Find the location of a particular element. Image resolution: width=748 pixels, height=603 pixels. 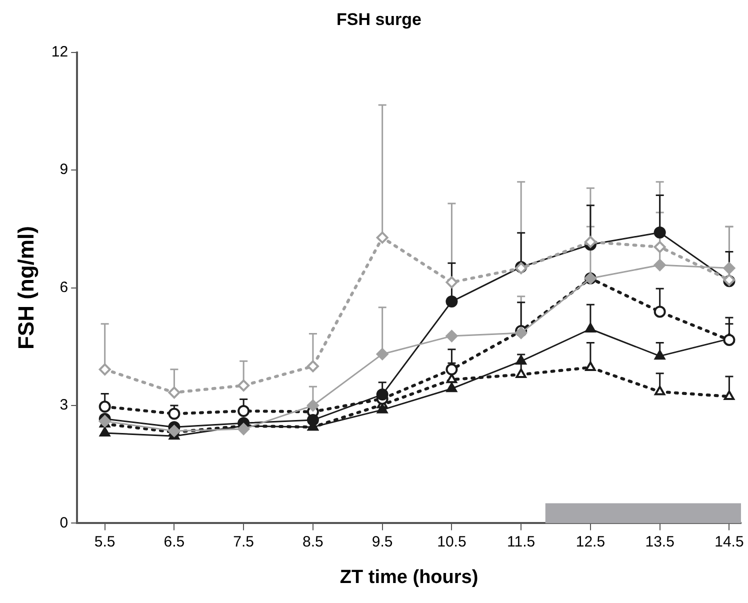

x-tick-label: 9.5 is located at coordinates (382, 541).